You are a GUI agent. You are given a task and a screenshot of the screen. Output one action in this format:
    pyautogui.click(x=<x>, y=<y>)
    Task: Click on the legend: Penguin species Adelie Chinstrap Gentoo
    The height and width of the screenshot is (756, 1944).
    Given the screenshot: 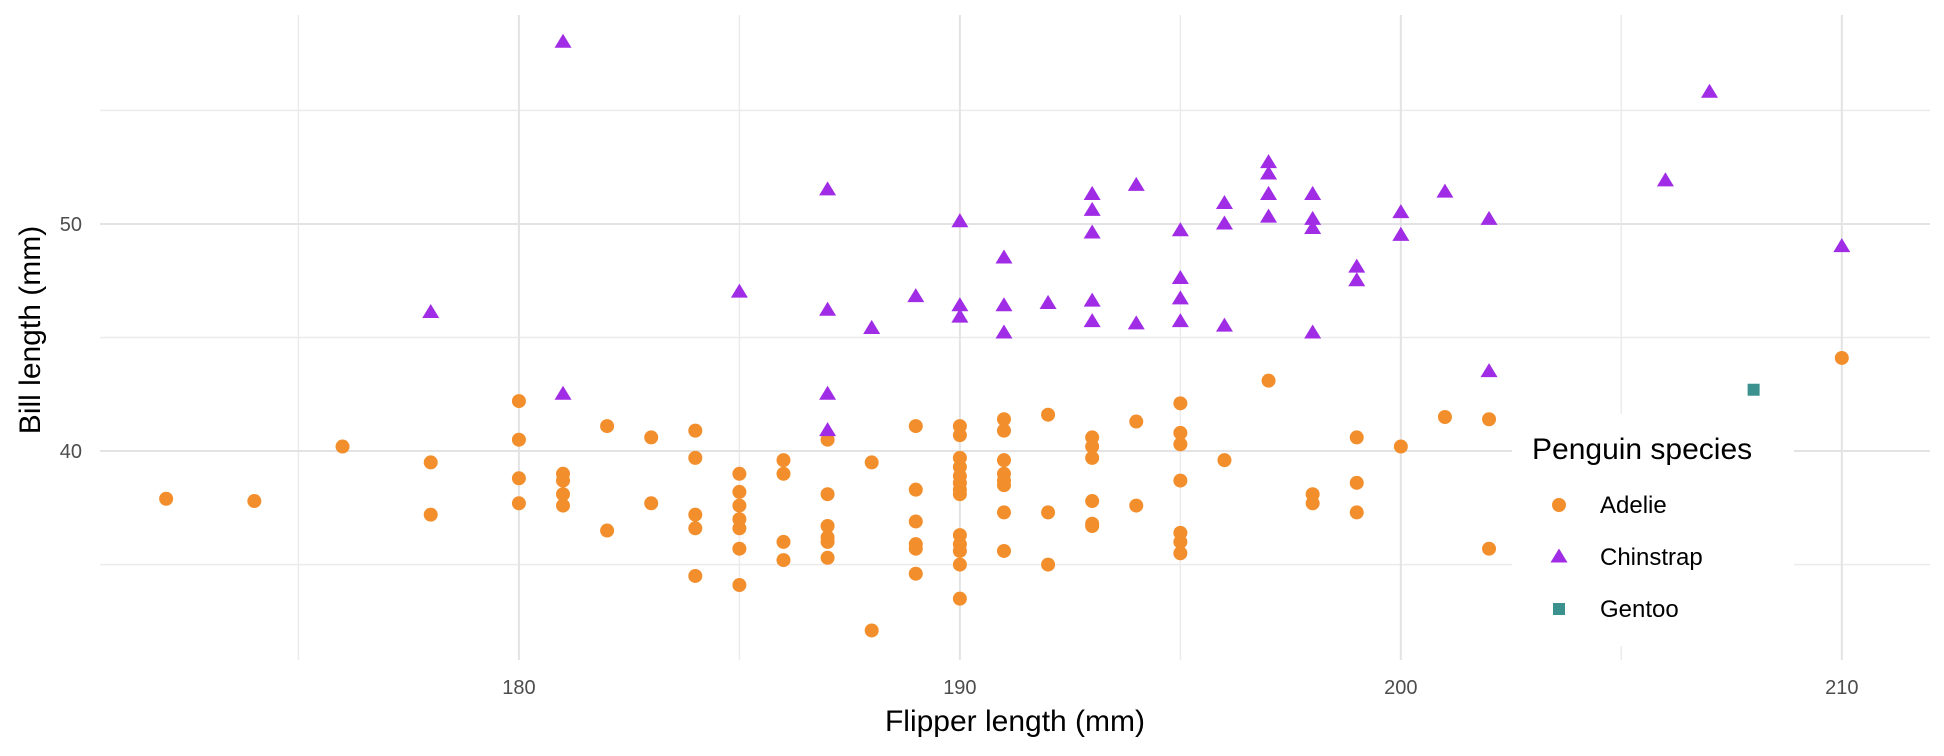 What is the action you would take?
    pyautogui.click(x=1653, y=530)
    